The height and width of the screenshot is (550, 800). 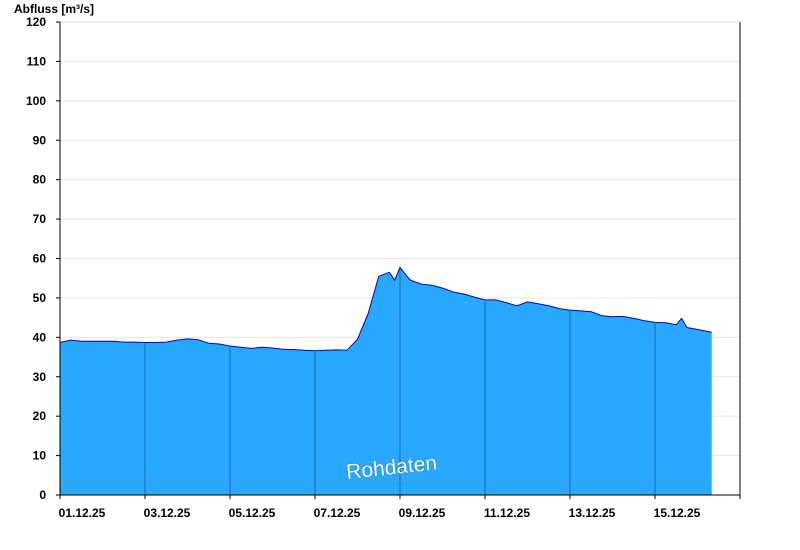 What do you see at coordinates (40, 180) in the screenshot?
I see `y-tick-label-80: 80` at bounding box center [40, 180].